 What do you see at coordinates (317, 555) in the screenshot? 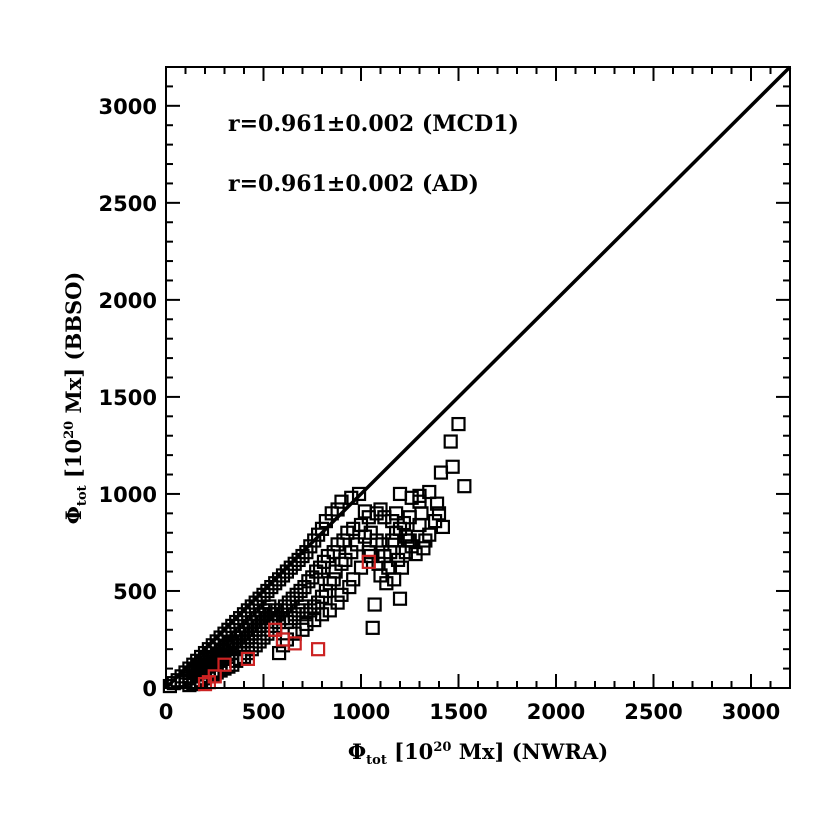
I see `data-points` at bounding box center [317, 555].